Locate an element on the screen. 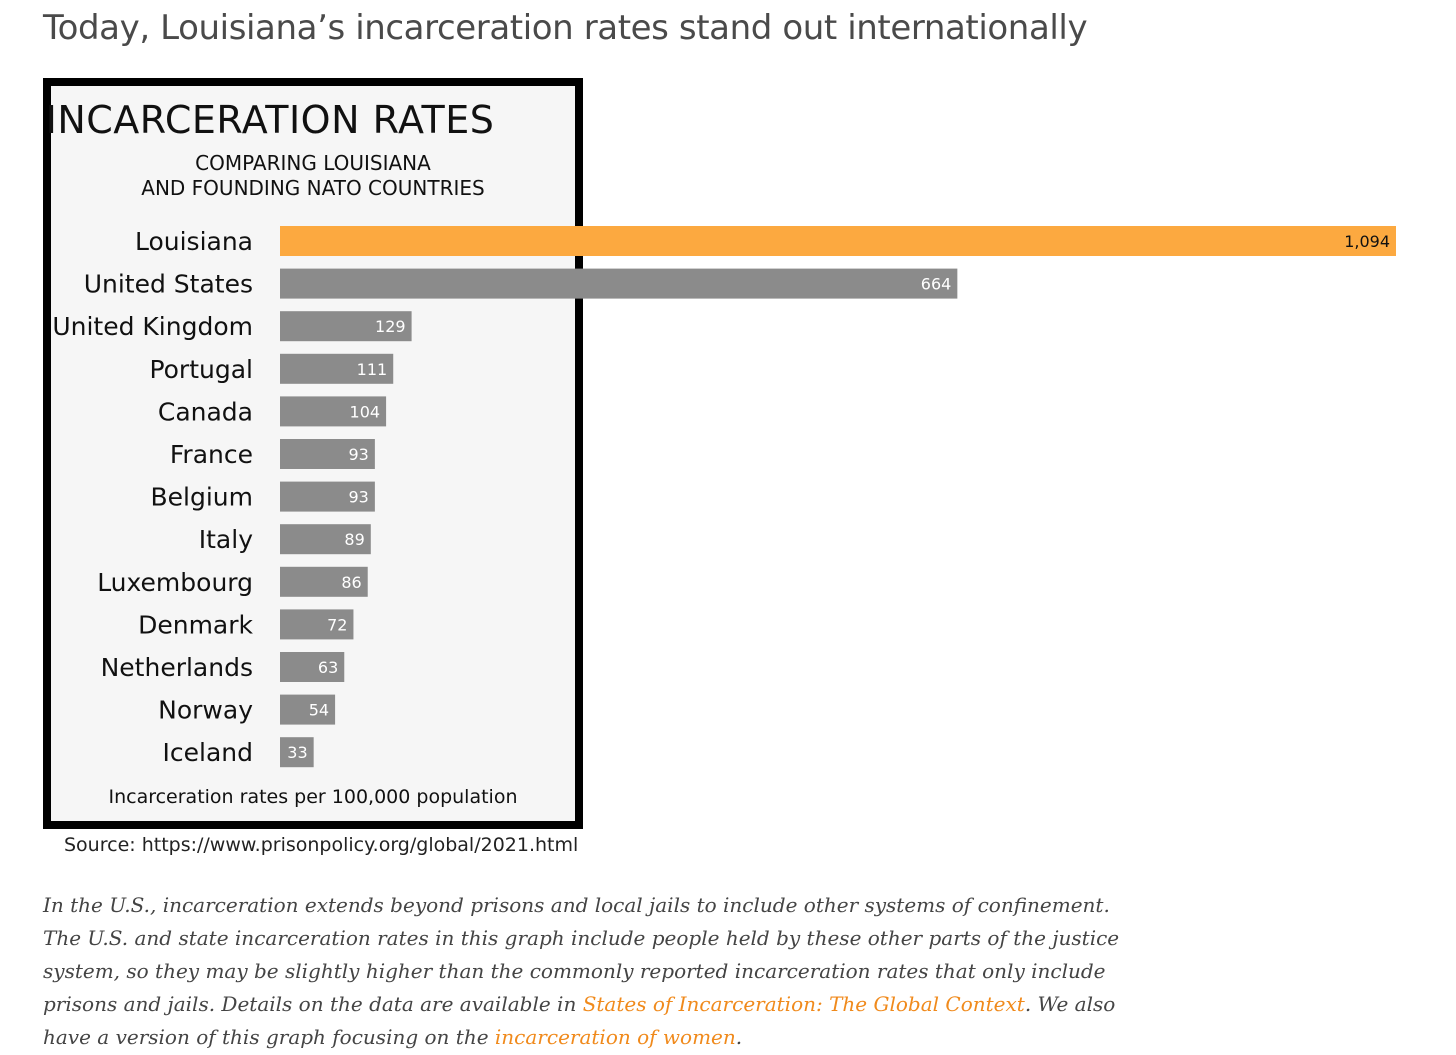 The width and height of the screenshot is (1456, 1055). incarceration-of-women-link: incarceration of women is located at coordinates (615, 1037).